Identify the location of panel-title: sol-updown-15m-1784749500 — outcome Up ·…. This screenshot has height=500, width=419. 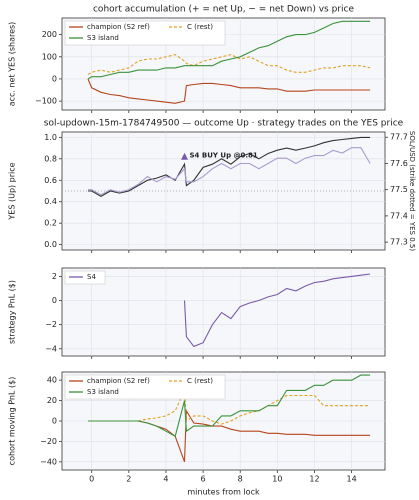
(224, 124).